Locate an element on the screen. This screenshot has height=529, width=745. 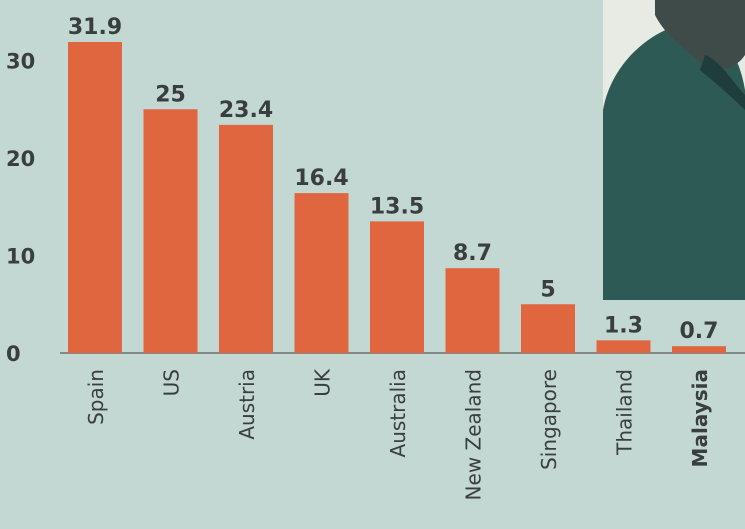
value-label: 5 is located at coordinates (547, 289).